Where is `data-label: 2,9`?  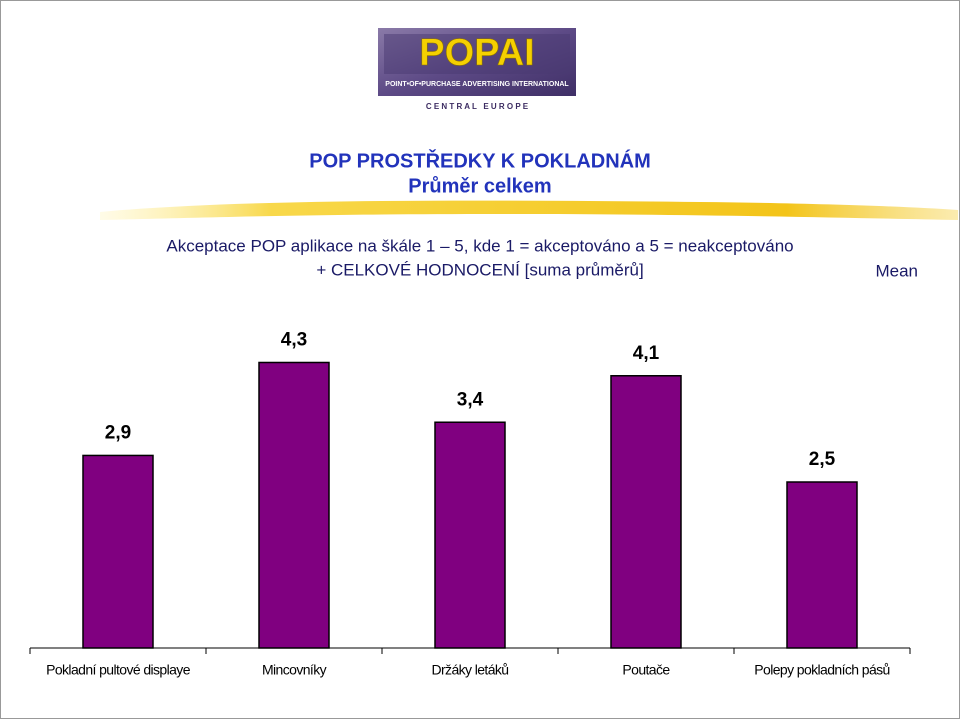
data-label: 2,9 is located at coordinates (118, 432).